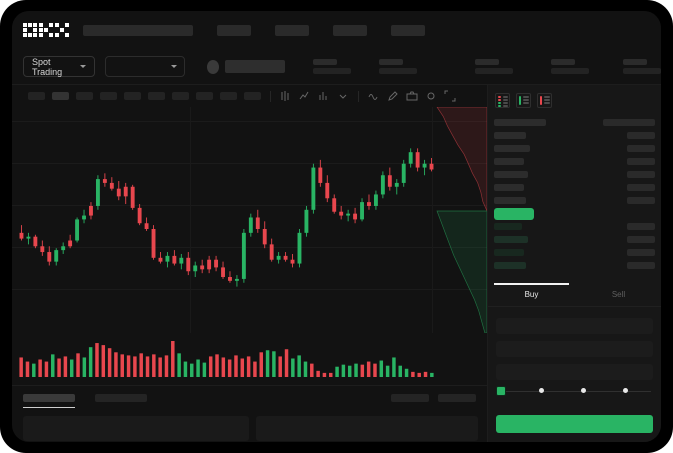  I want to click on tab-order-history, so click(121, 398).